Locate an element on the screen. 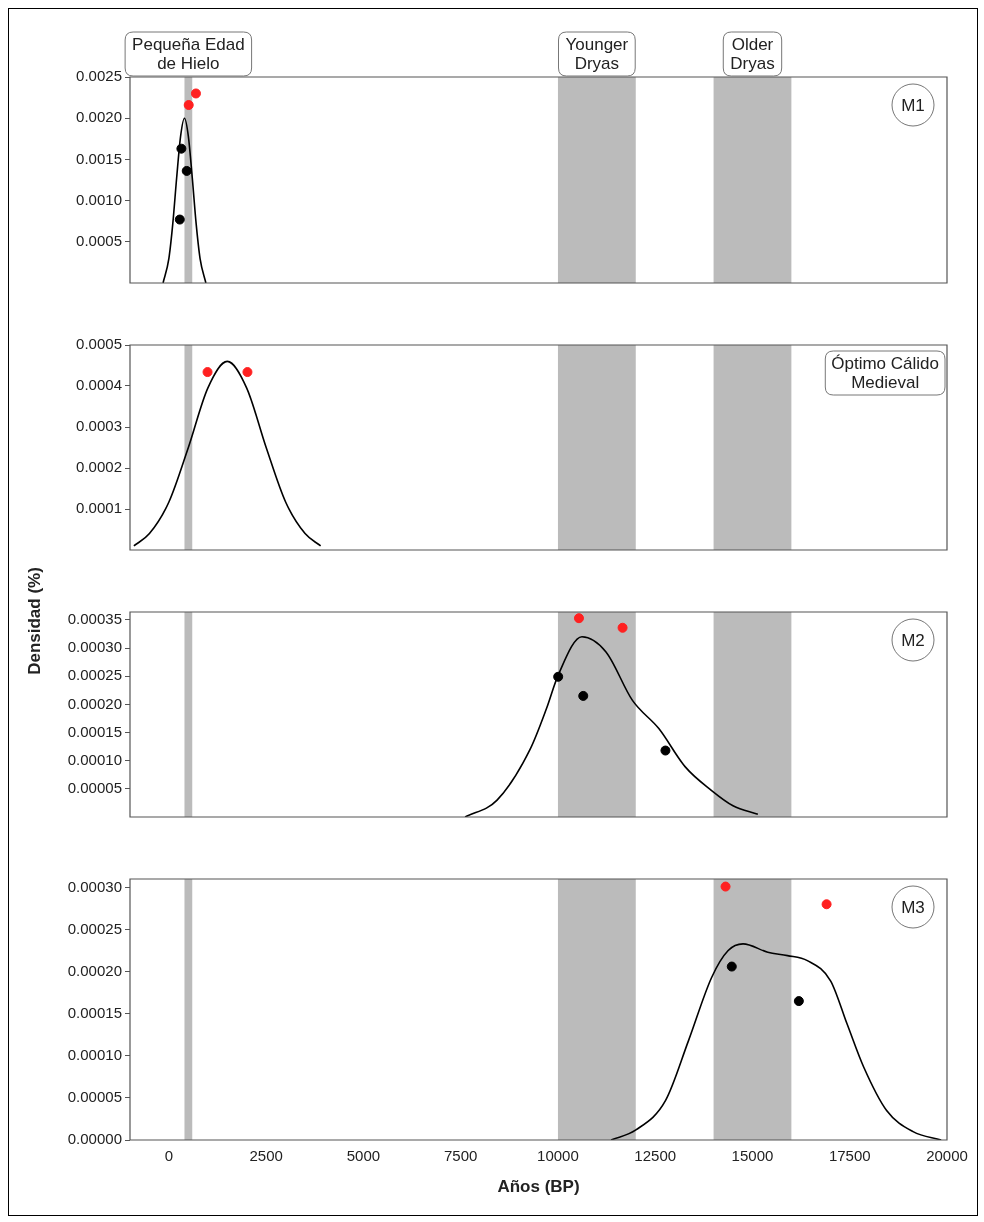 This screenshot has height=1222, width=984. x-tick-label: 0 is located at coordinates (169, 1156).